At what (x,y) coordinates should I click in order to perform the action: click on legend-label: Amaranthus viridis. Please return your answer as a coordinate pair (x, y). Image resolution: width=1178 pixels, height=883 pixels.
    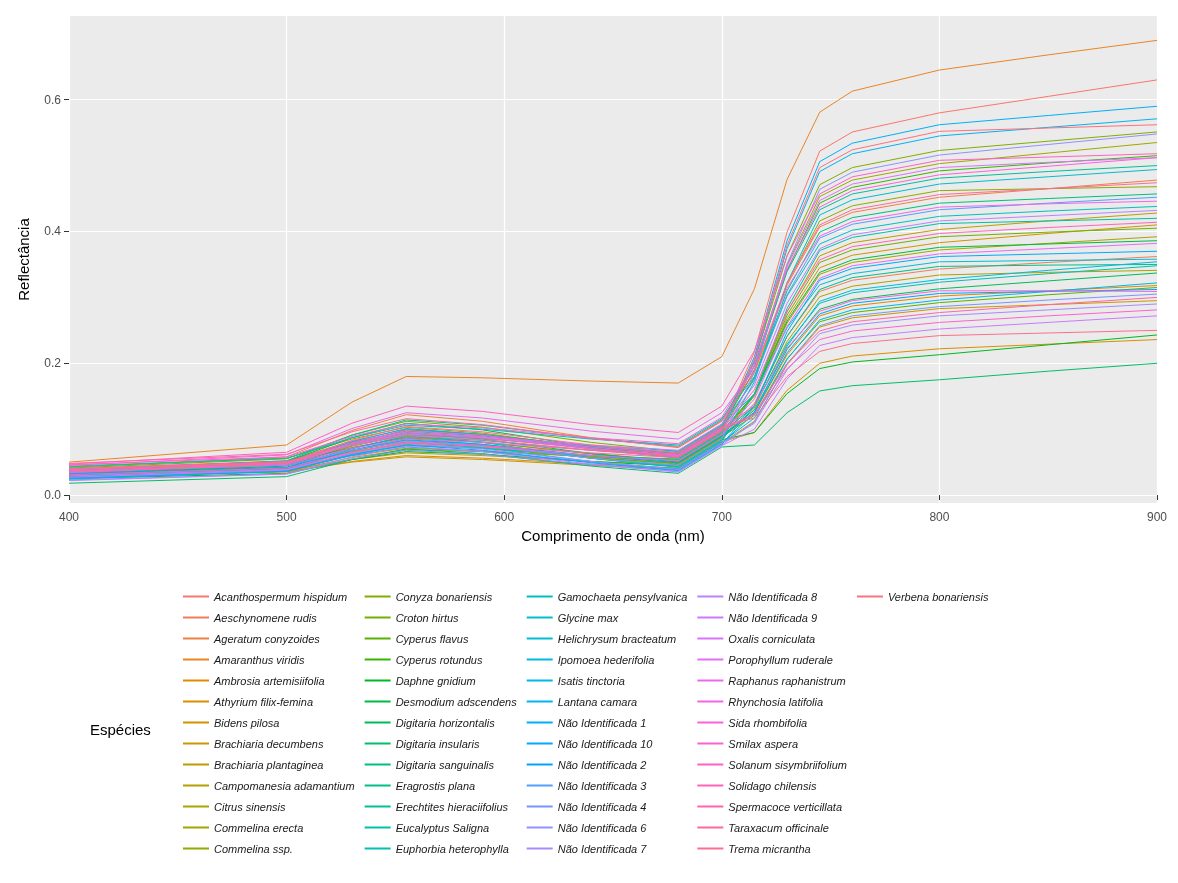
    Looking at the image, I should click on (259, 659).